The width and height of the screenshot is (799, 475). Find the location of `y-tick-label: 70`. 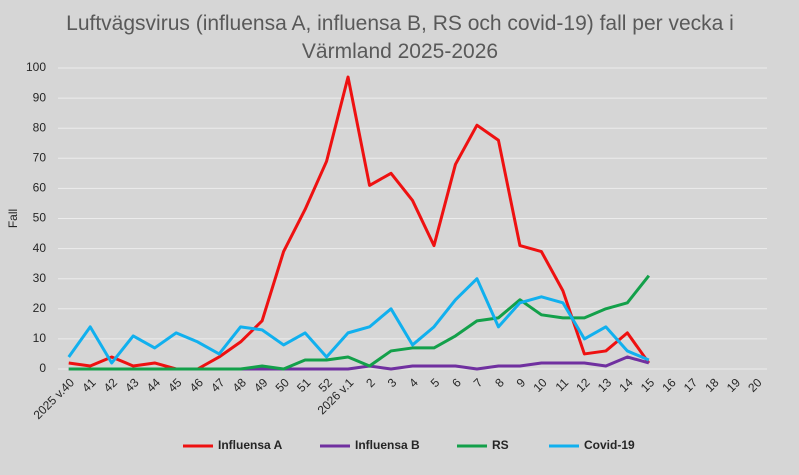

y-tick-label: 70 is located at coordinates (40, 157).